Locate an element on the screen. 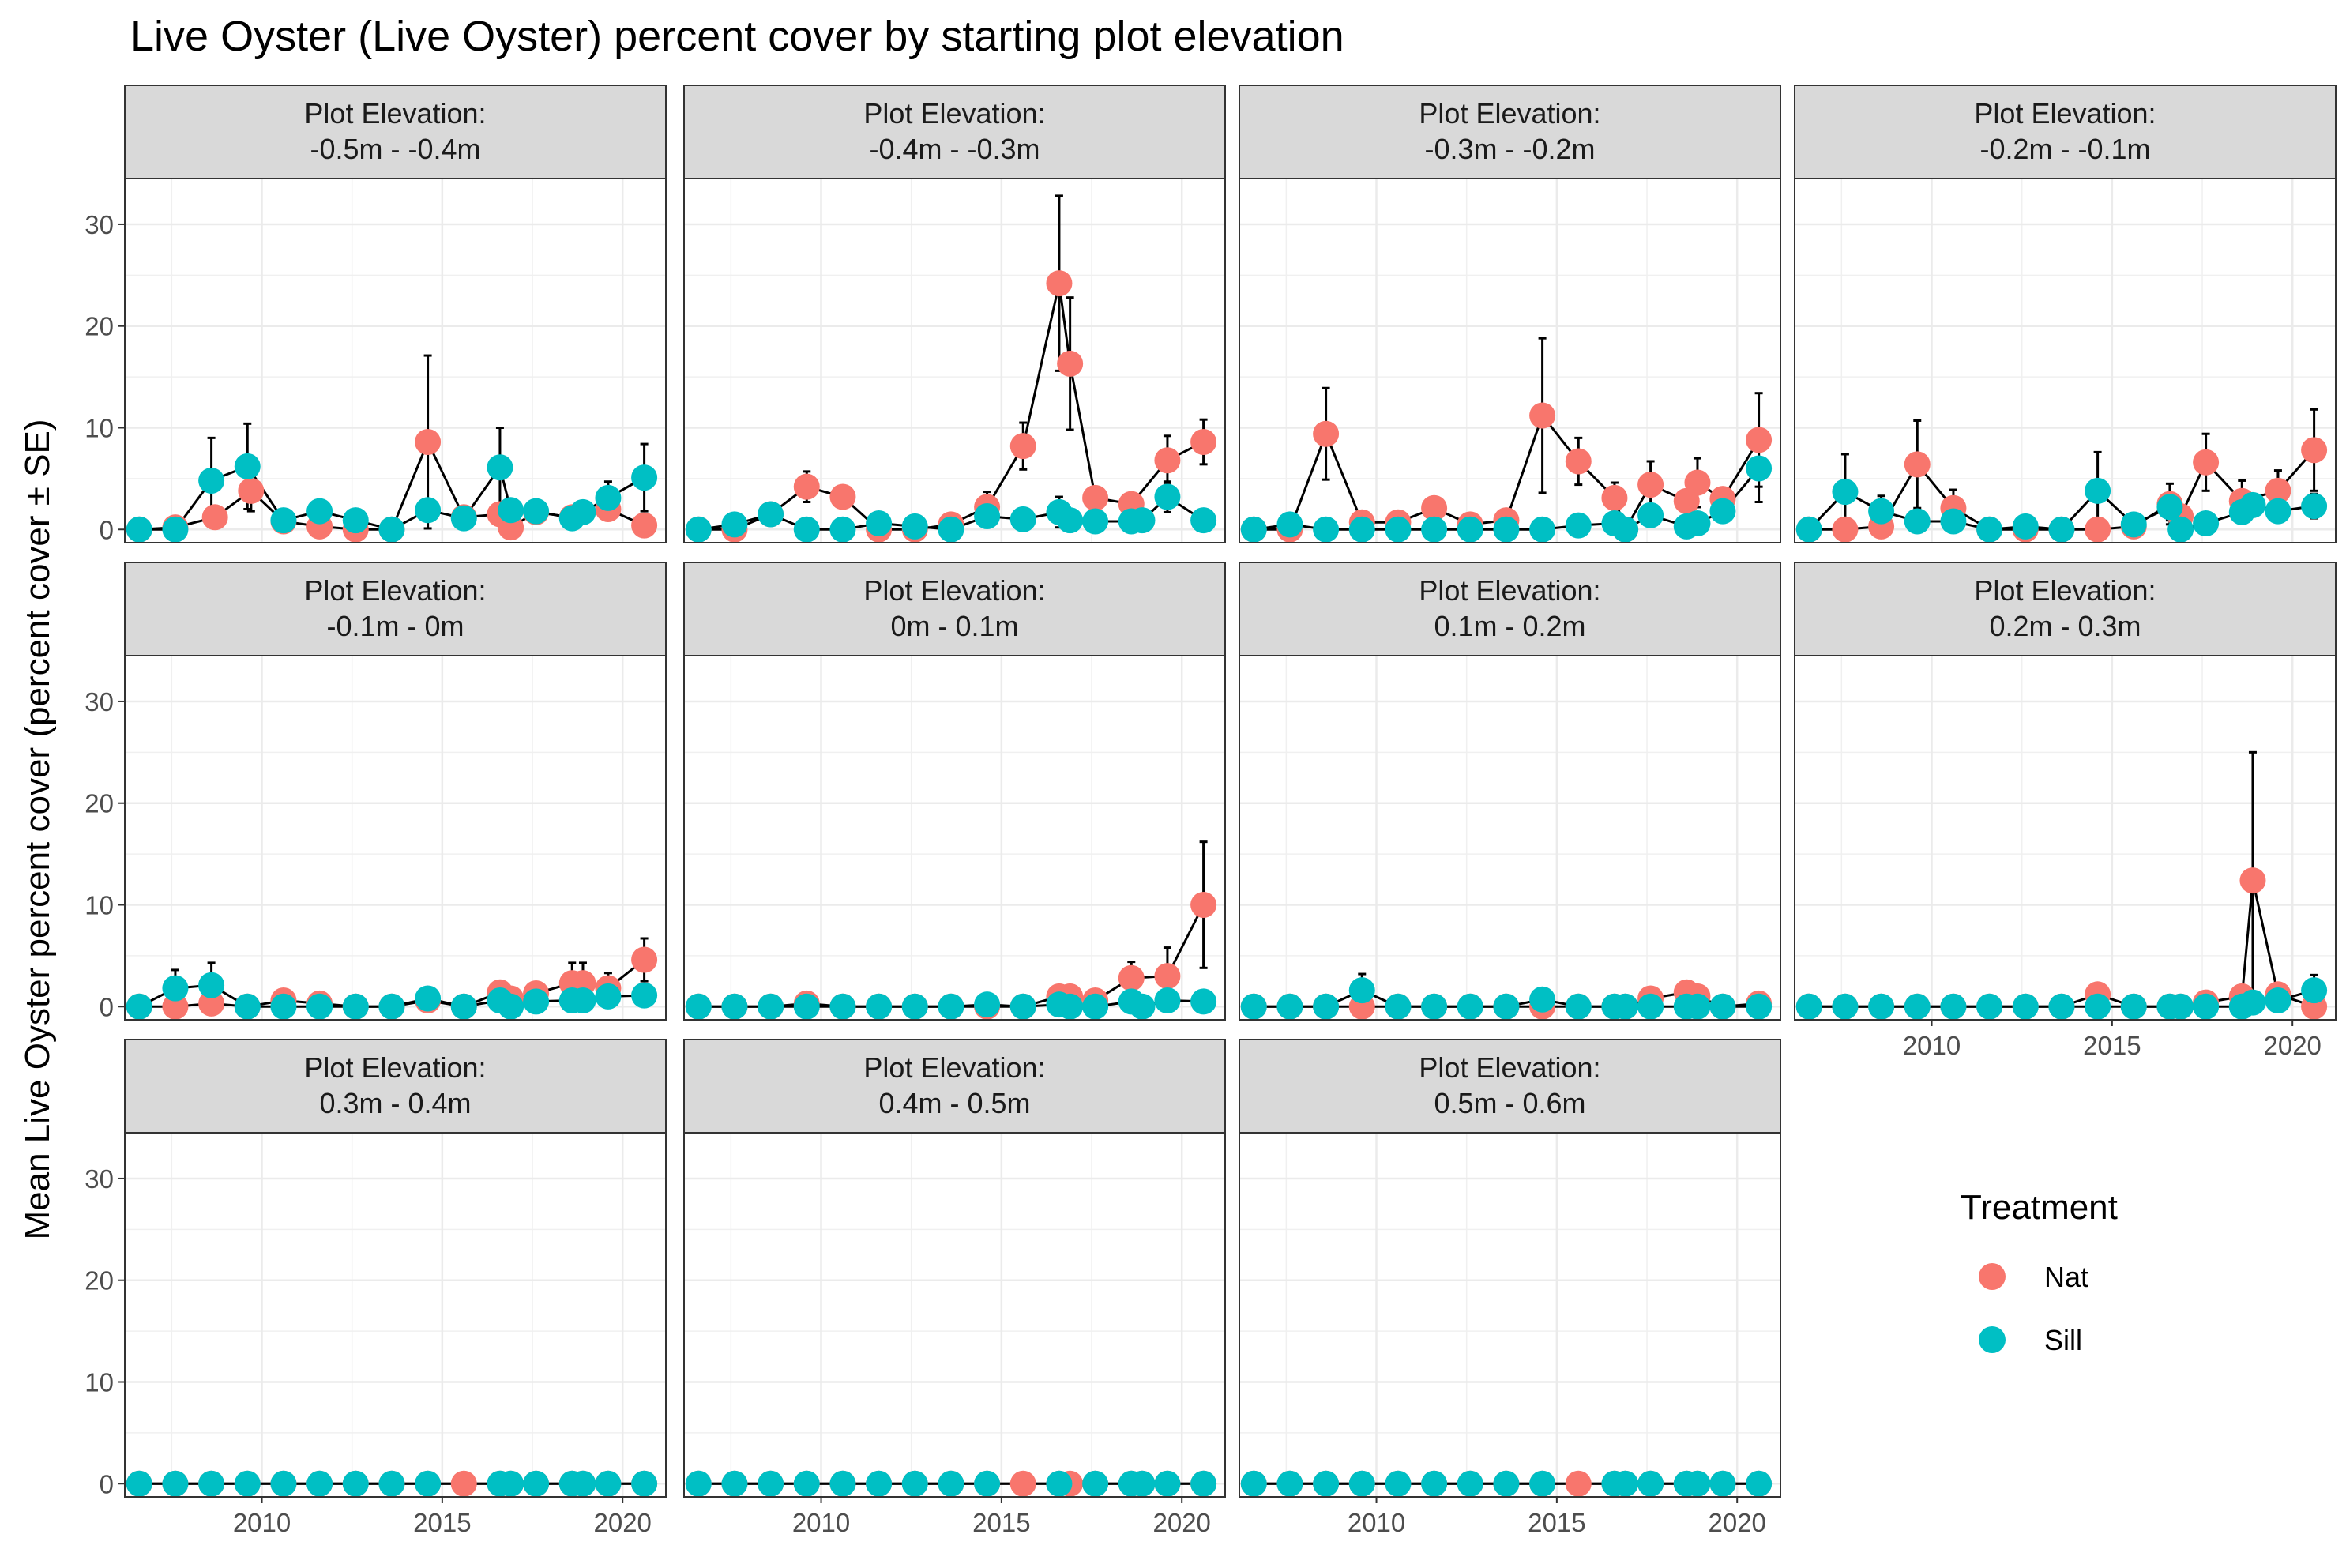  strip-label-range: 0.5m - 0.6m is located at coordinates (1509, 1103).